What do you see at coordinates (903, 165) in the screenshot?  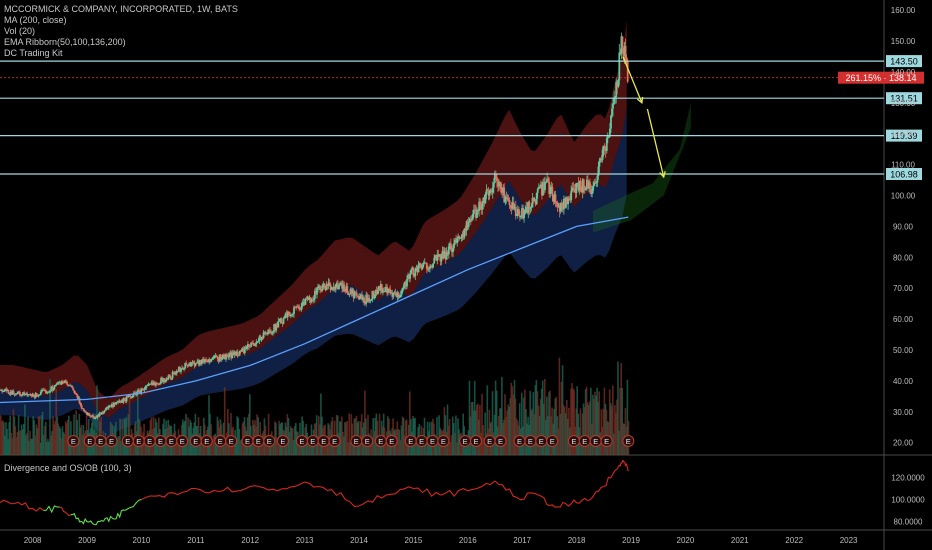 I see `price-tick-label: 110.00` at bounding box center [903, 165].